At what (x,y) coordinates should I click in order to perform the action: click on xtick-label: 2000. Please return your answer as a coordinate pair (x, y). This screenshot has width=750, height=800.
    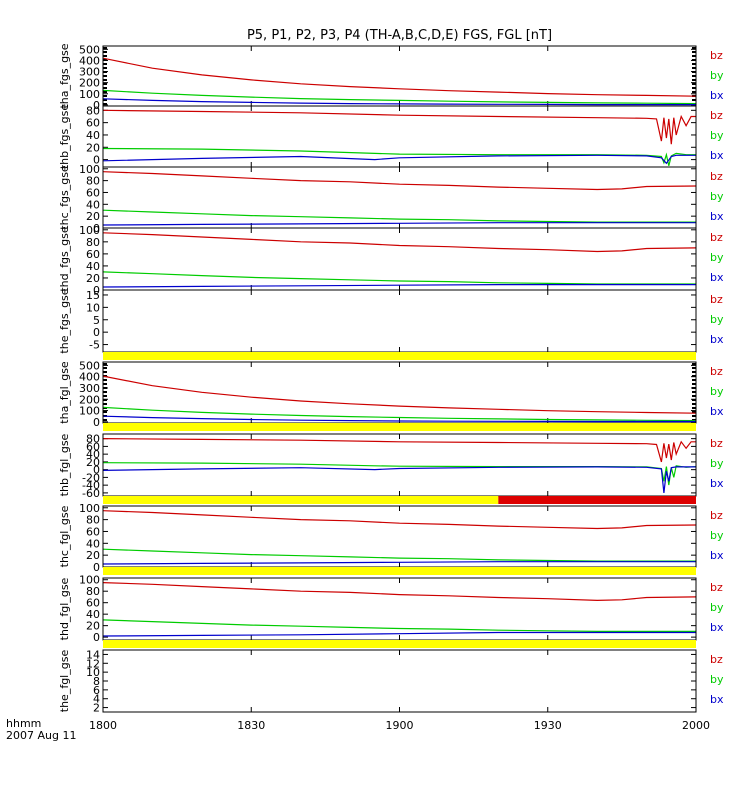
    Looking at the image, I should click on (696, 725).